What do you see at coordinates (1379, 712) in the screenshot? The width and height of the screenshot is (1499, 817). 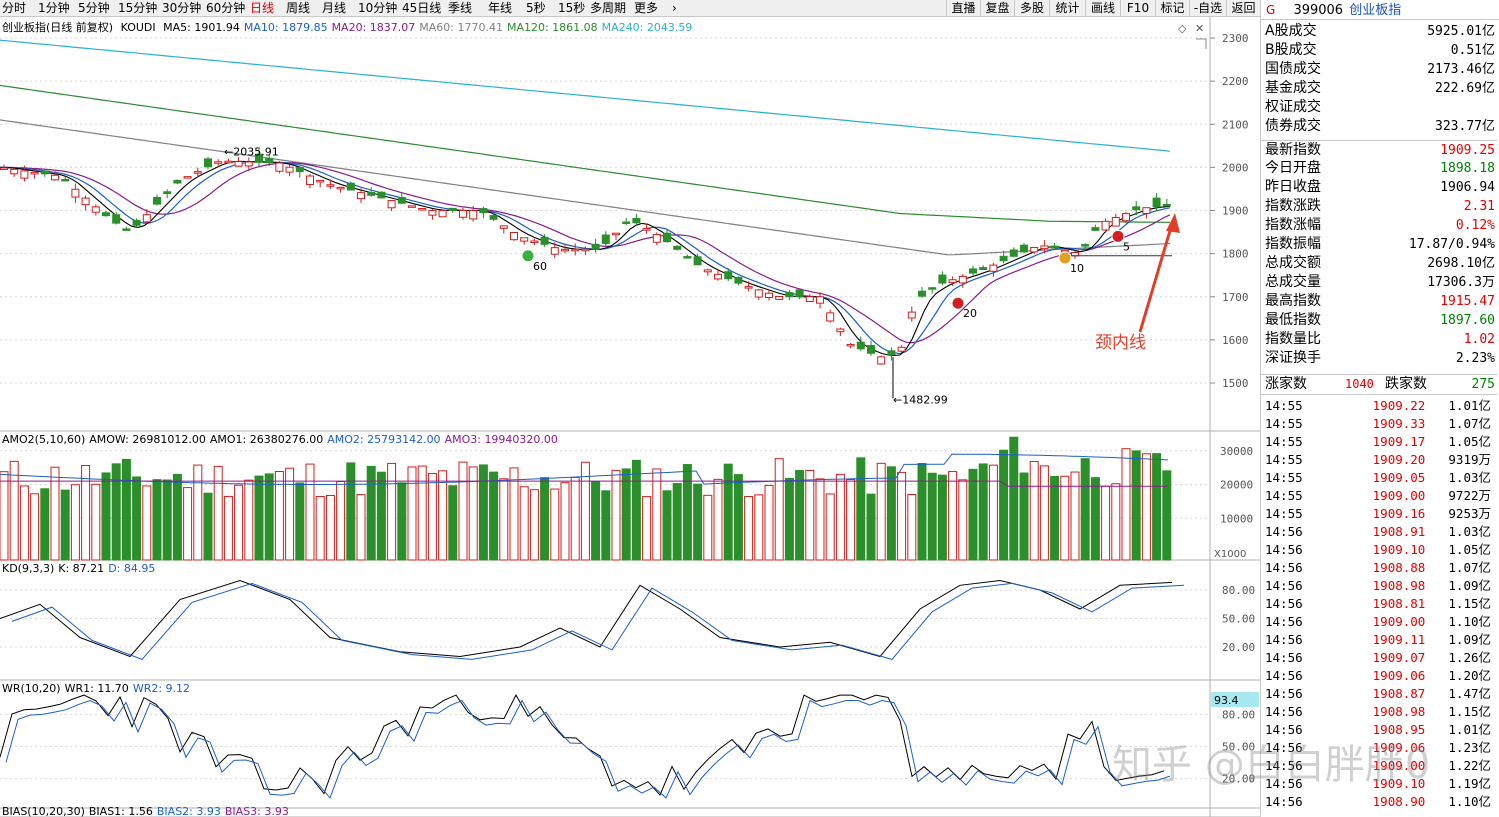 I see `tick-row: 14:56 1908.98 1.15亿` at bounding box center [1379, 712].